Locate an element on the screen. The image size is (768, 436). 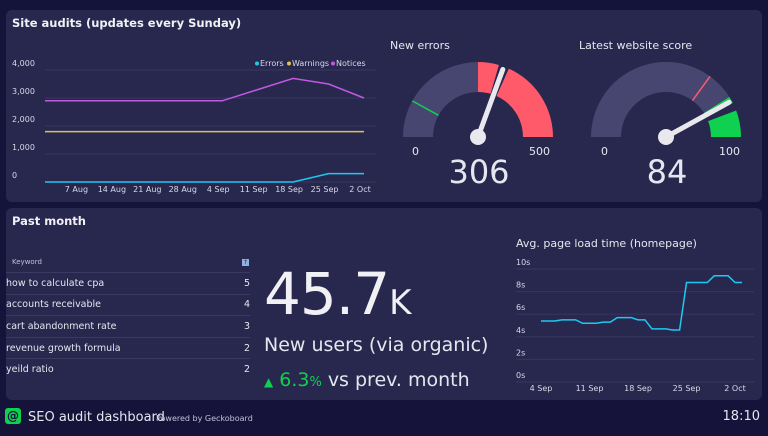
gauge-value: 306 is located at coordinates (479, 172).